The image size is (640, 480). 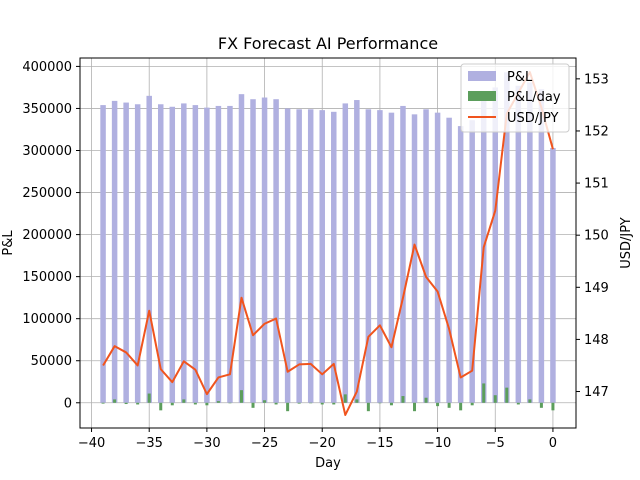 What do you see at coordinates (495, 443) in the screenshot?
I see `x-tick-label: −5` at bounding box center [495, 443].